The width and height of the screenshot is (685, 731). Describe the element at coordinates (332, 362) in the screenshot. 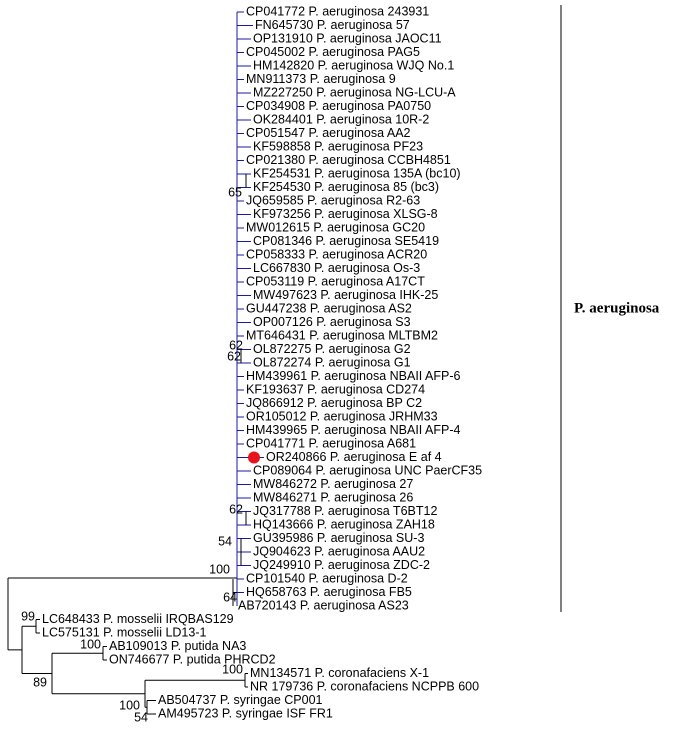

I see `leaf-label: OL872274 P. aeruginosa G1` at that location.